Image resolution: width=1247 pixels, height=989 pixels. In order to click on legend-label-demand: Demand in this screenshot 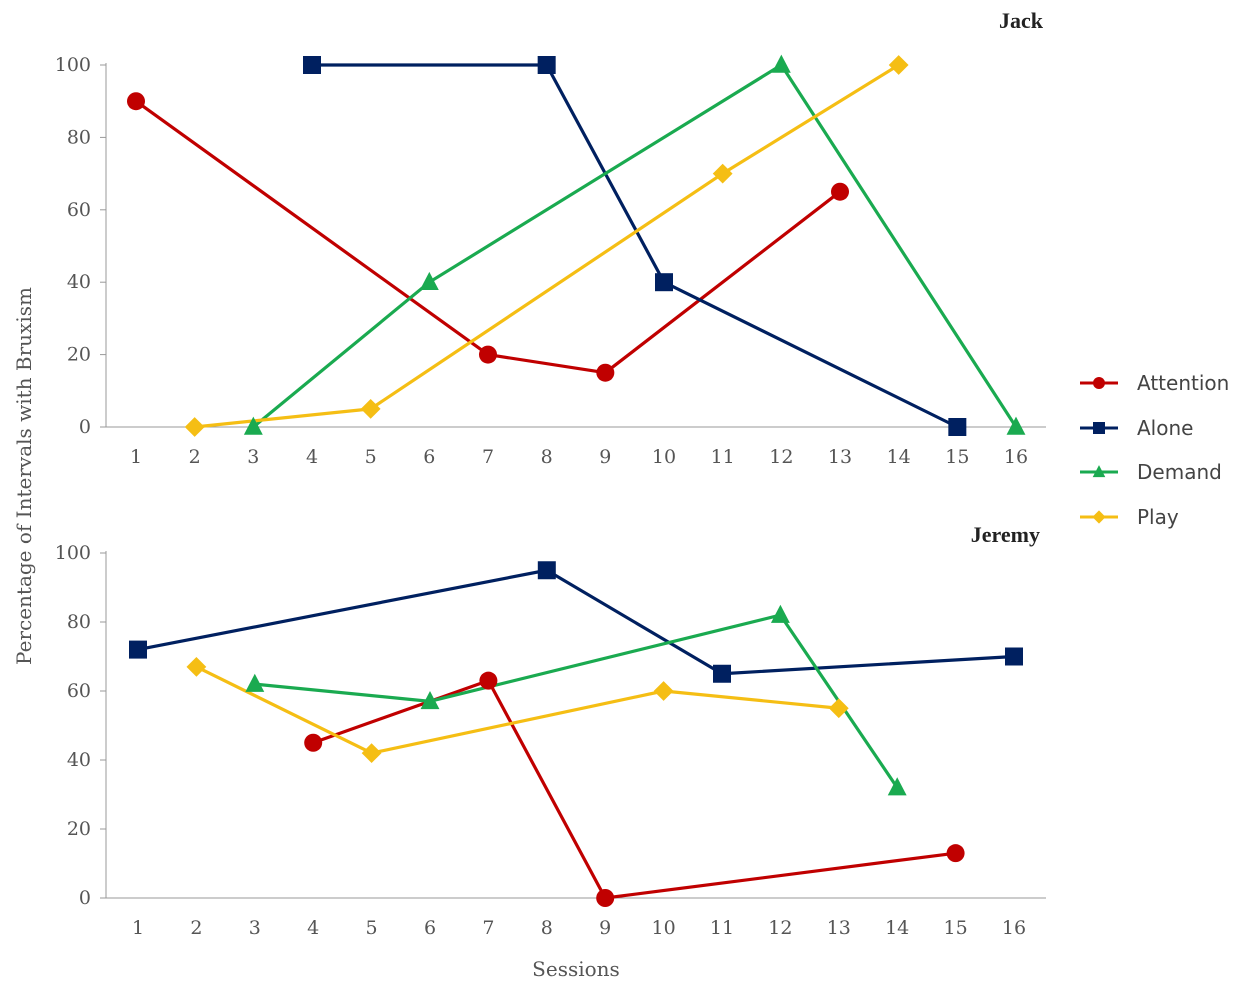, I will do `click(1179, 472)`.